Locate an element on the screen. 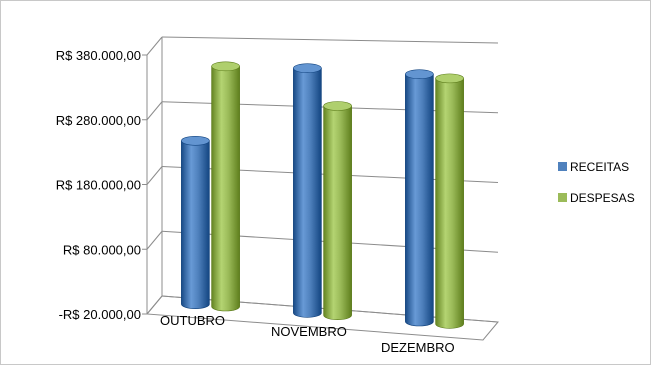  x-tick-label: DEZEMBRO is located at coordinates (418, 347).